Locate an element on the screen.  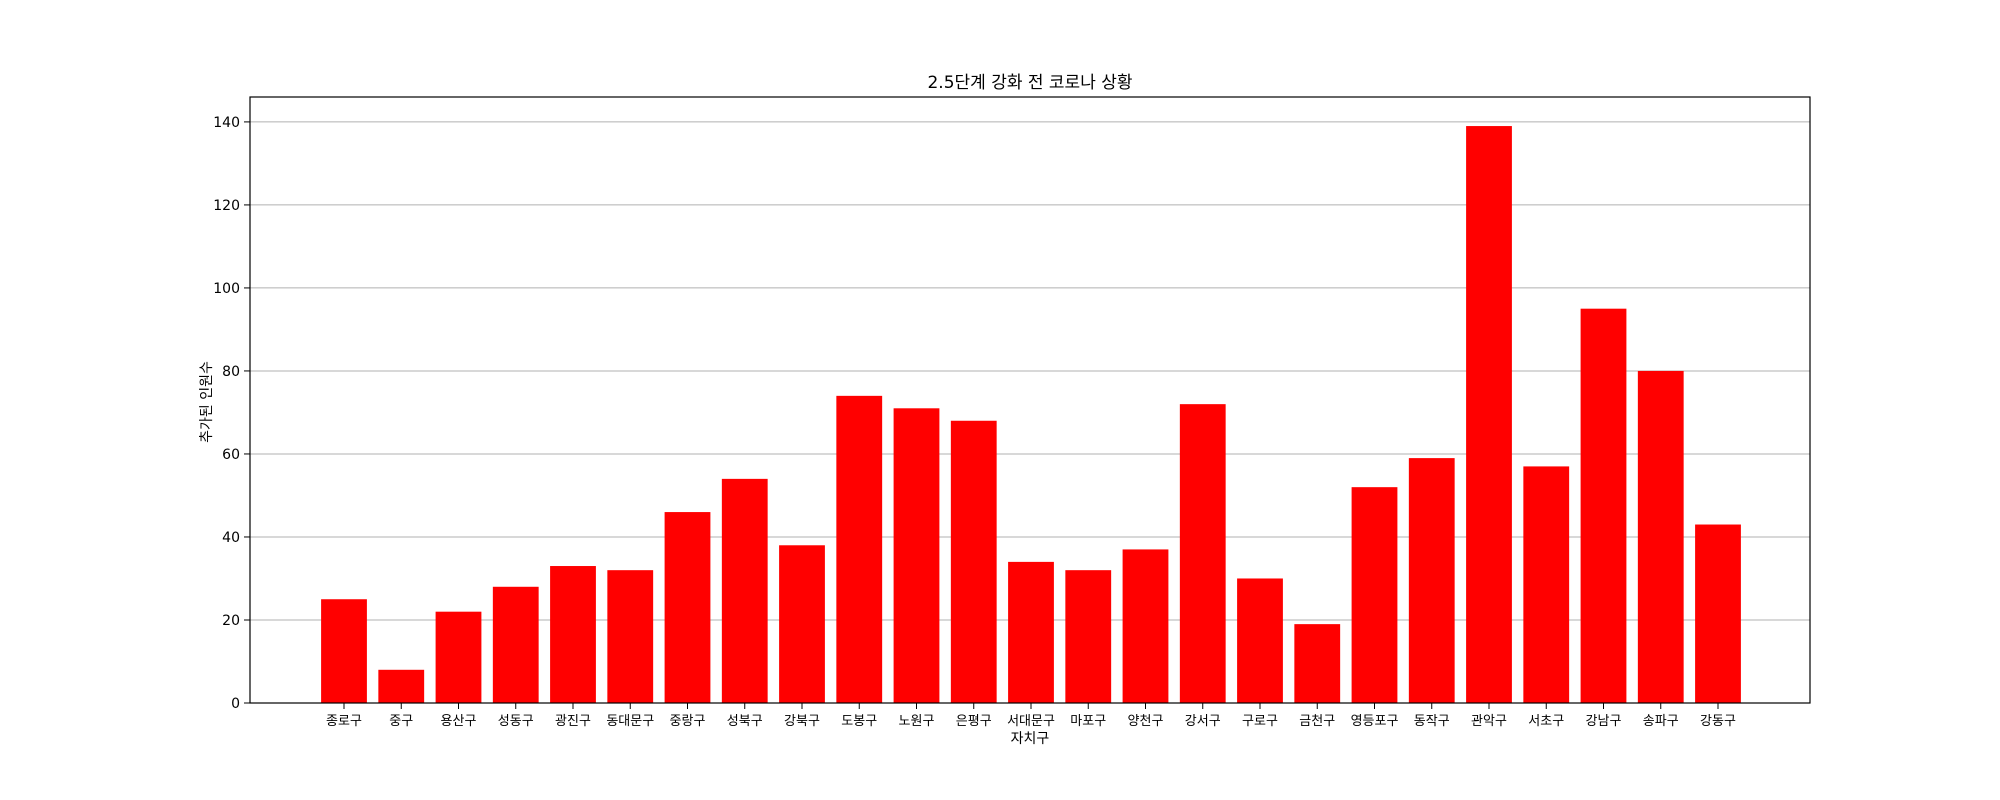
y-tick-label: 100 is located at coordinates (226, 289).